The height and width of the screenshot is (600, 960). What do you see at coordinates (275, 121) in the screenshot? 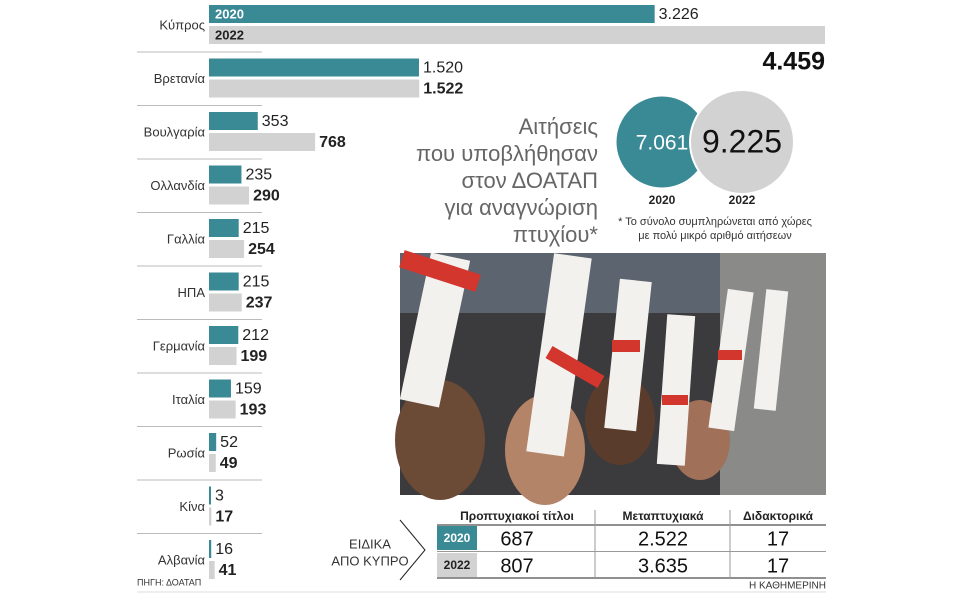
I see `value-label: 353` at bounding box center [275, 121].